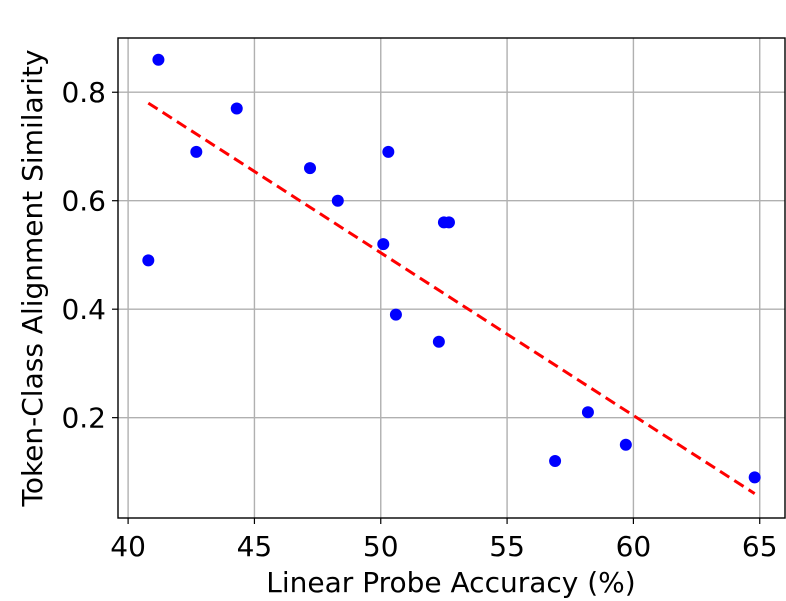 The height and width of the screenshot is (601, 786). I want to click on y-axis-label: Token-Class Alignment Similarity, so click(32, 278).